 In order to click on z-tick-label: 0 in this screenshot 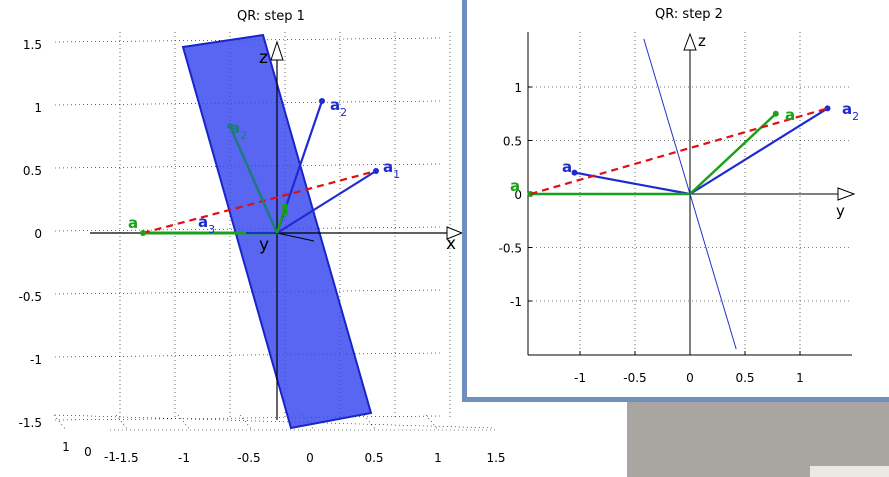, I will do `click(38, 234)`.